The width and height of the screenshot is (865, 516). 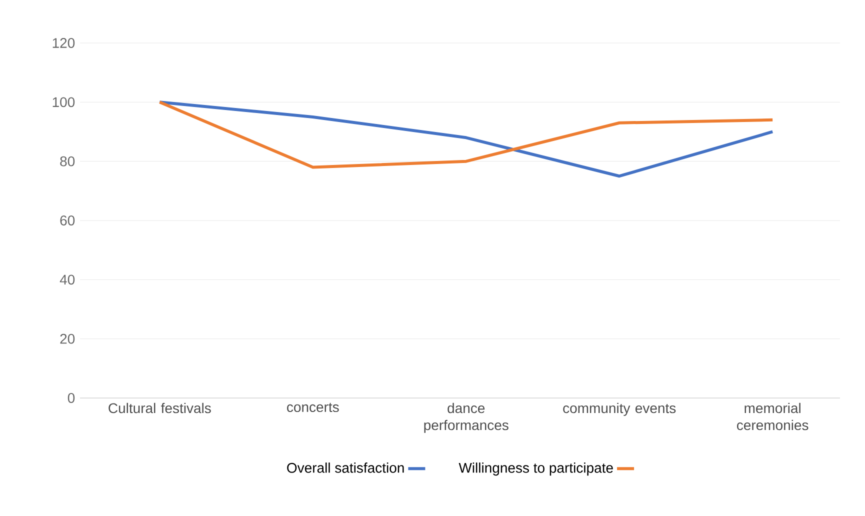 I want to click on legend-label: Willingness to participate, so click(x=535, y=469).